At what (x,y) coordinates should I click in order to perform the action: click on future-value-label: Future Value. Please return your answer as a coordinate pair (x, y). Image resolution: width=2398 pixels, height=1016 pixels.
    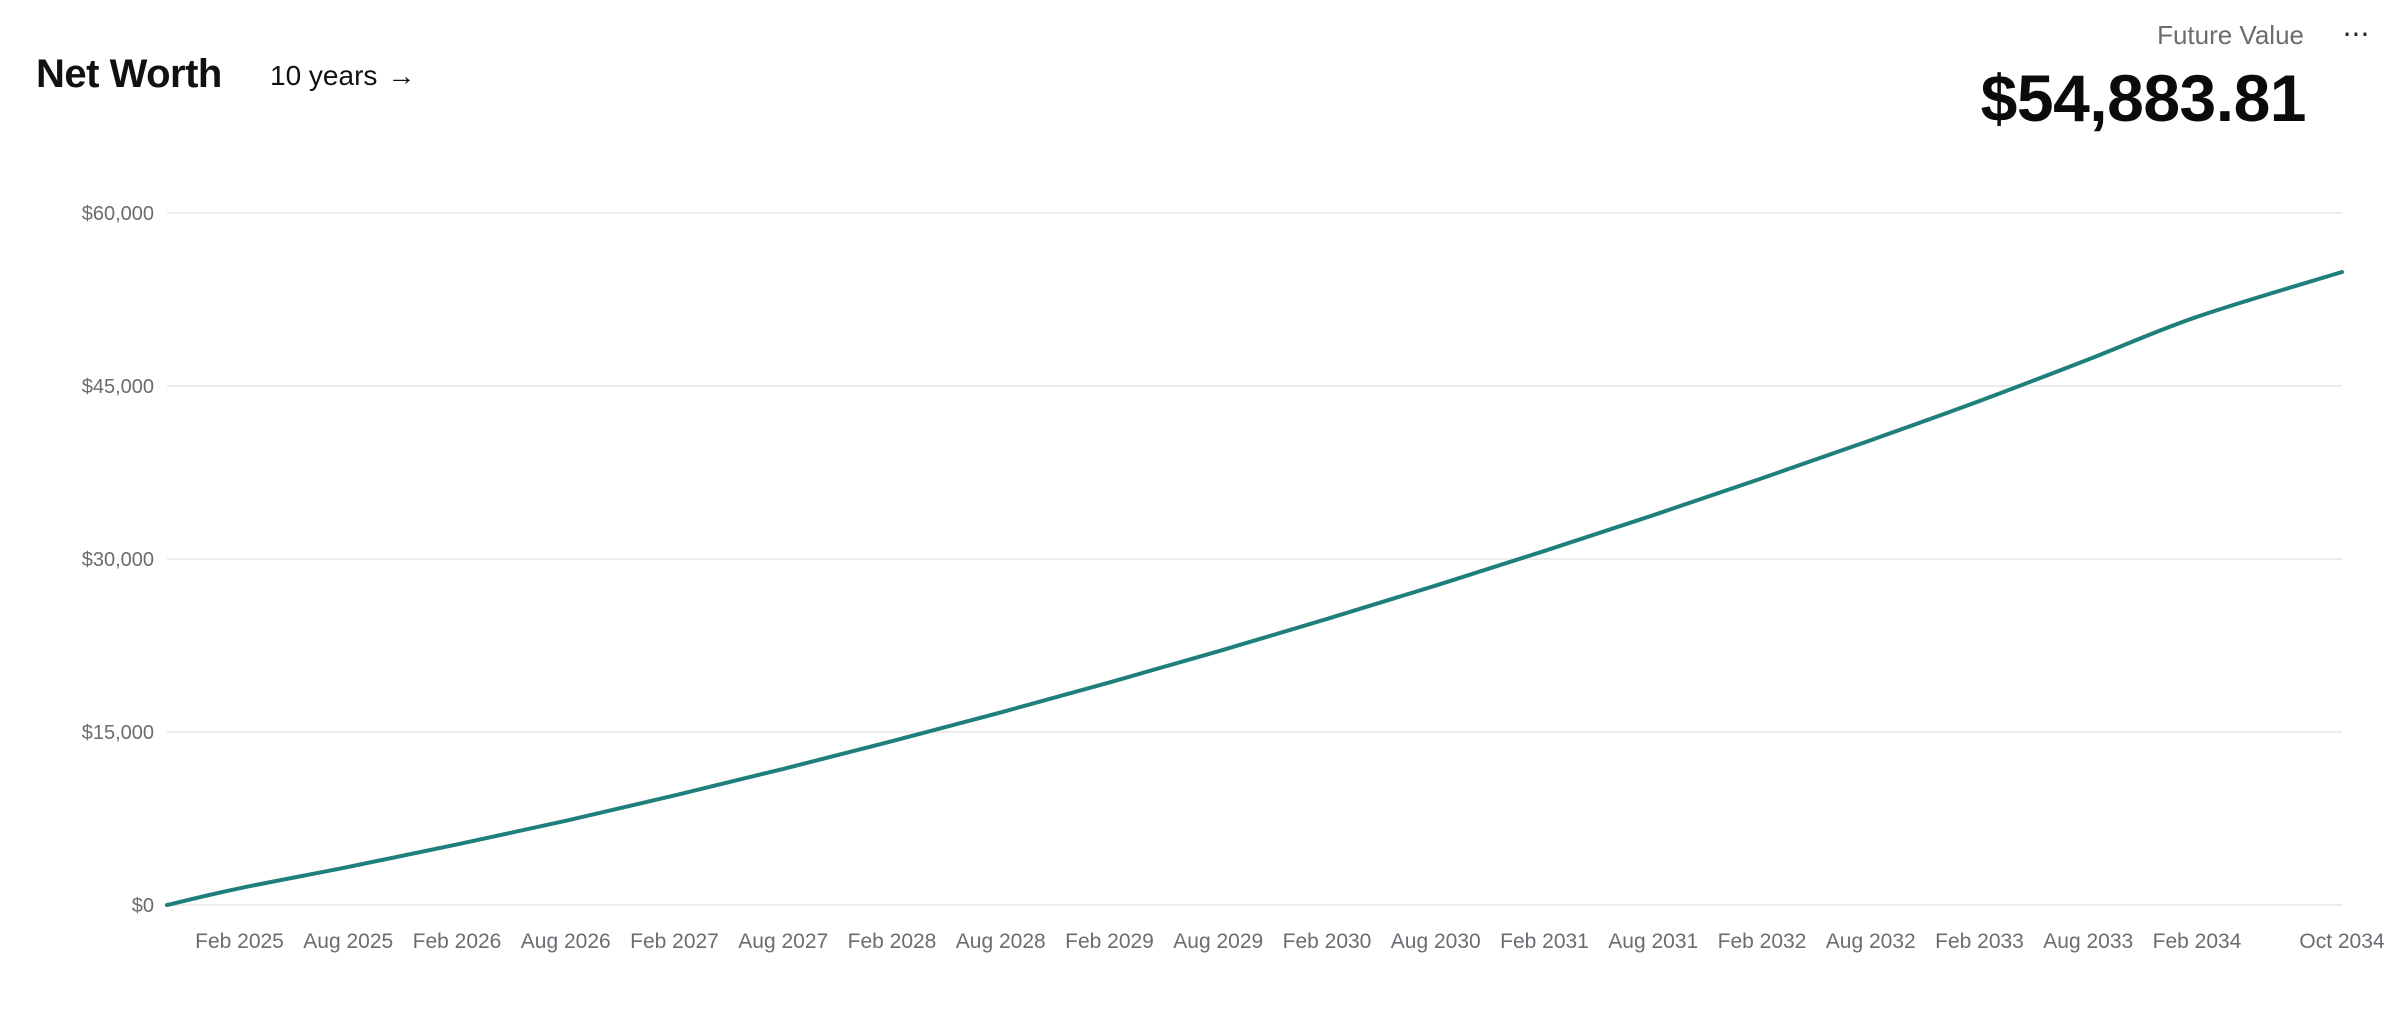
    Looking at the image, I should click on (2230, 35).